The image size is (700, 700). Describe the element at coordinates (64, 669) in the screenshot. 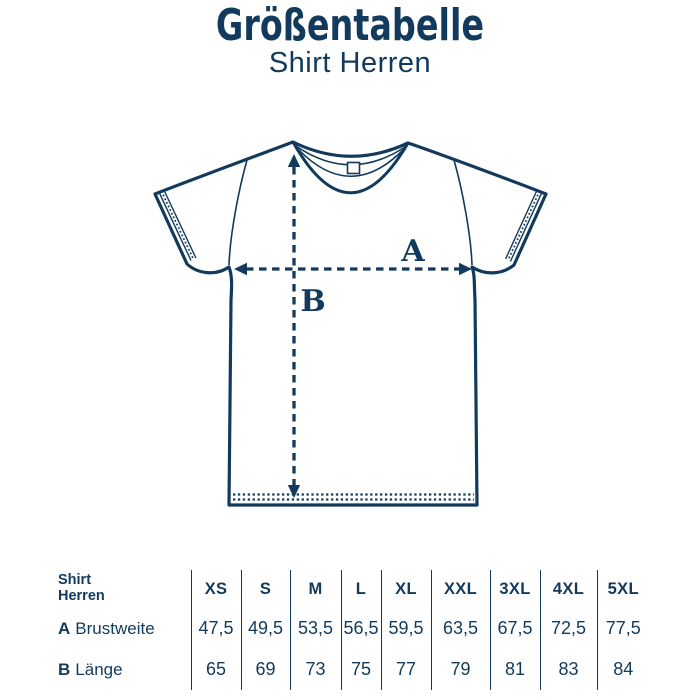

I see `measure-key-b: B` at that location.